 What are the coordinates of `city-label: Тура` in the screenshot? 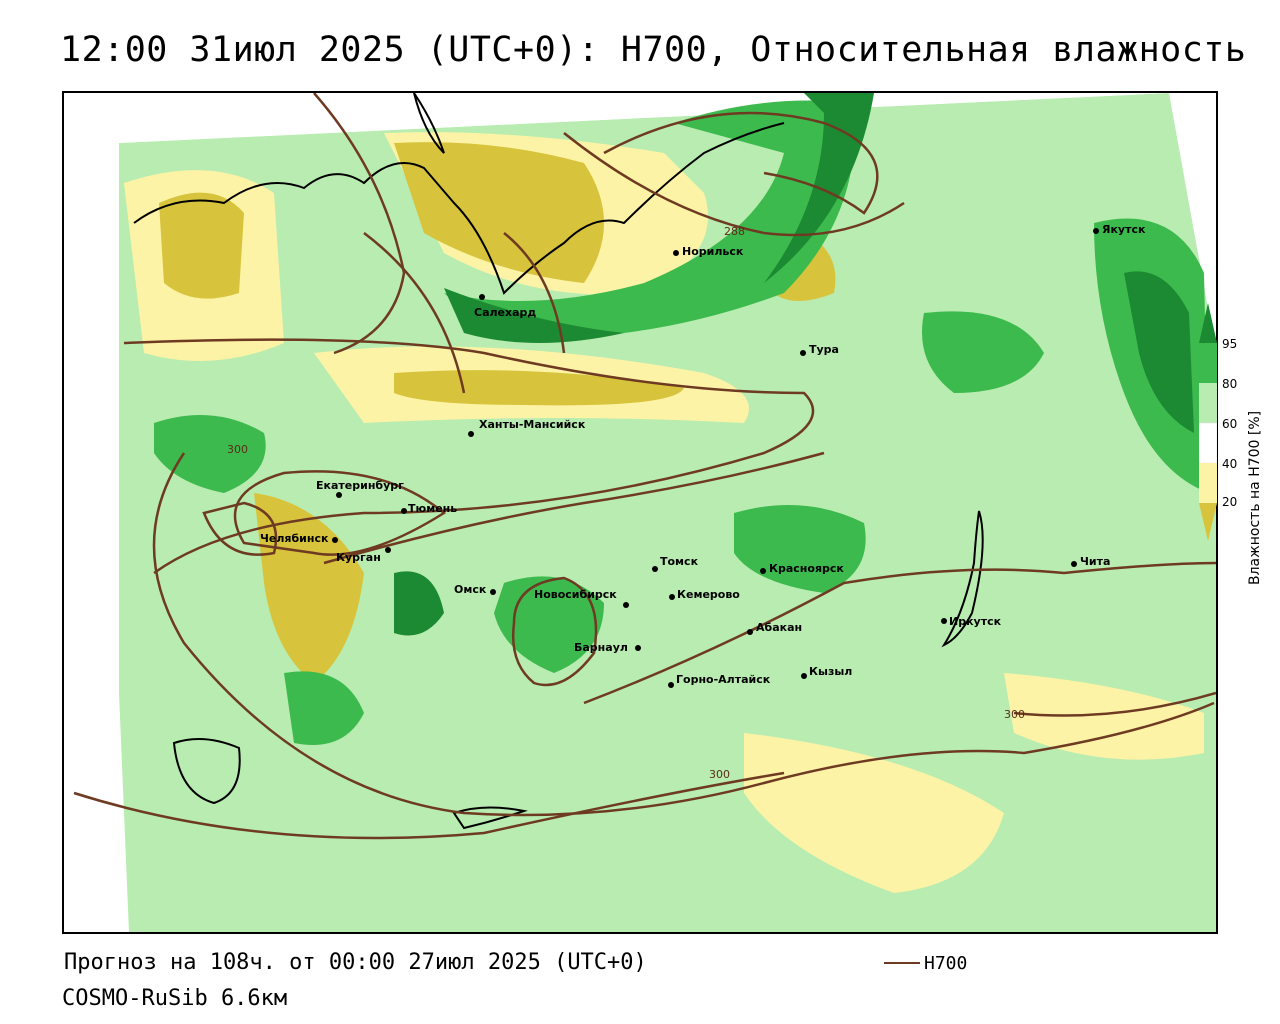 It's located at (824, 349).